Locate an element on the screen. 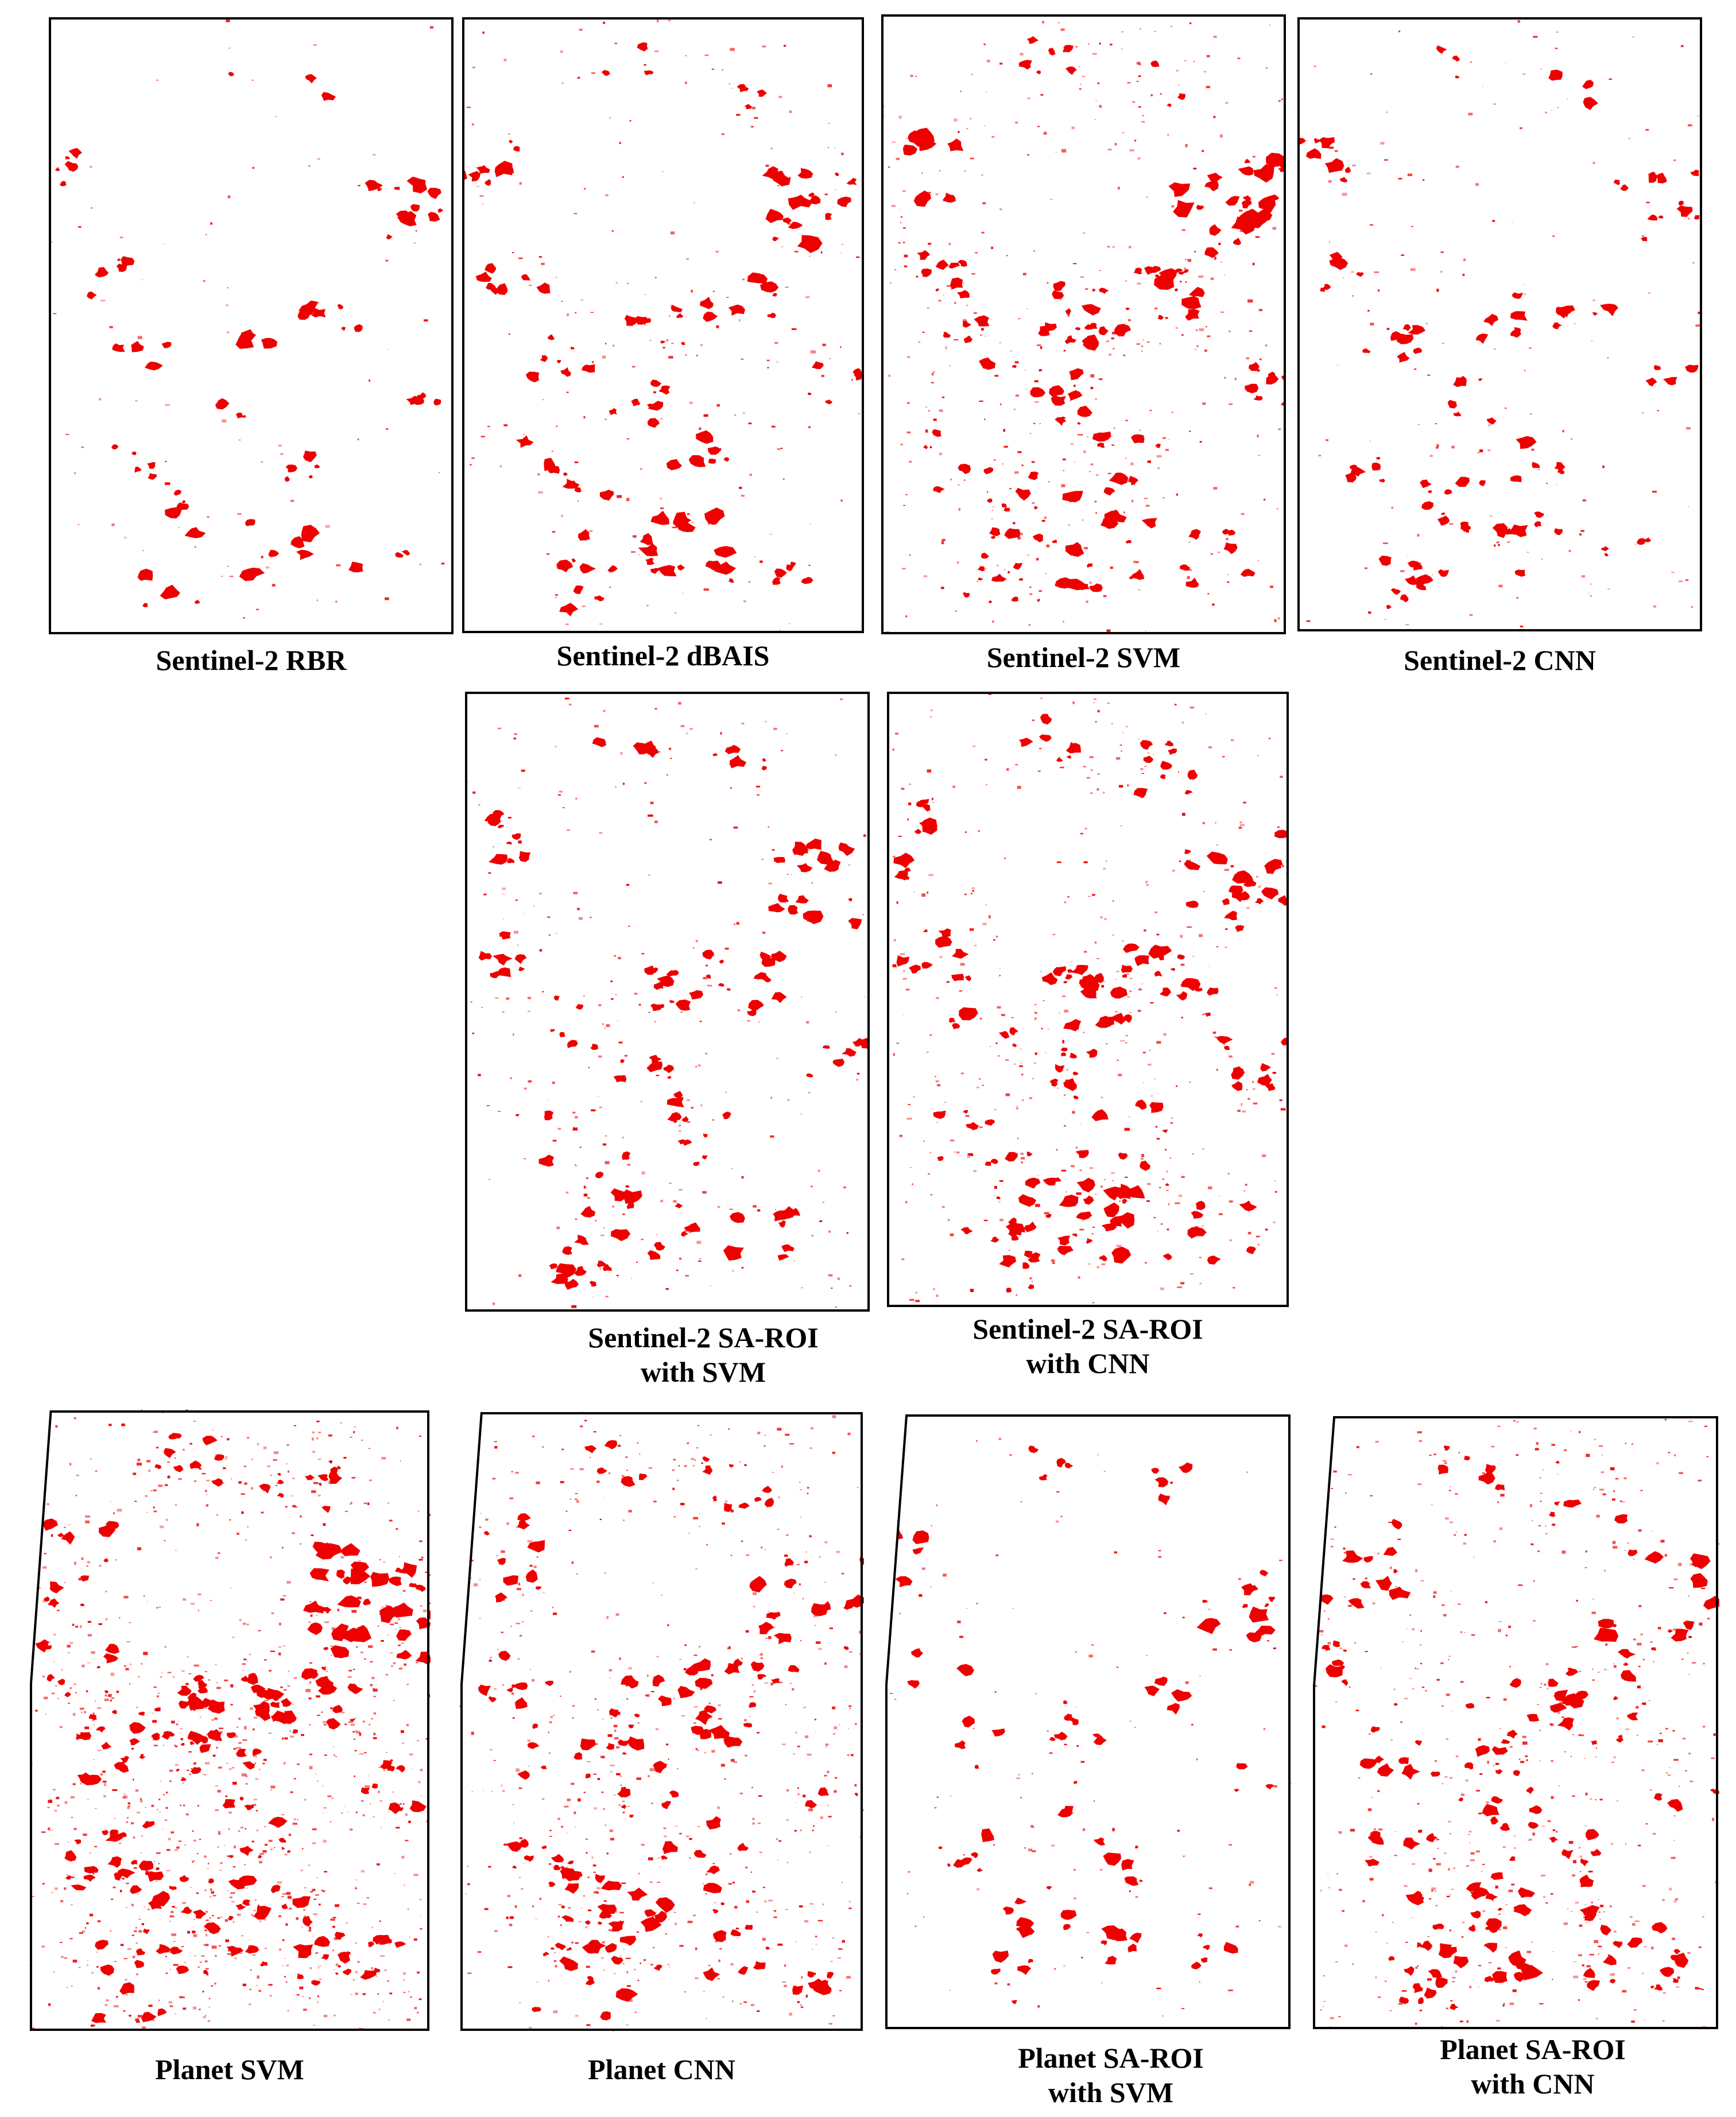  burn-map-planet-cnn is located at coordinates (661, 1721).